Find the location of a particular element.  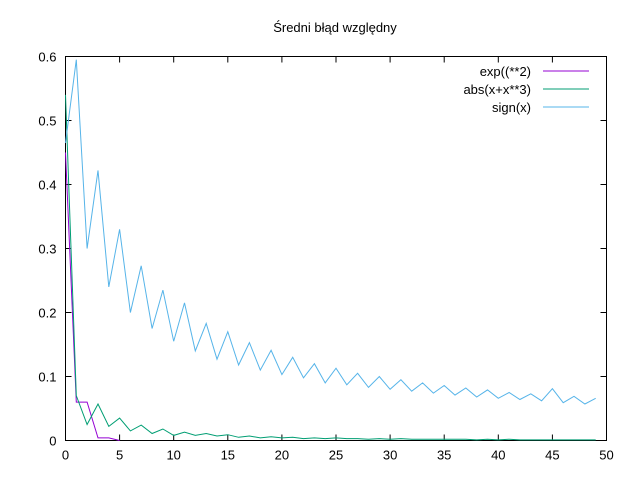

legend: exp((**2) abs(x+x**3) sign(x) is located at coordinates (526, 89).